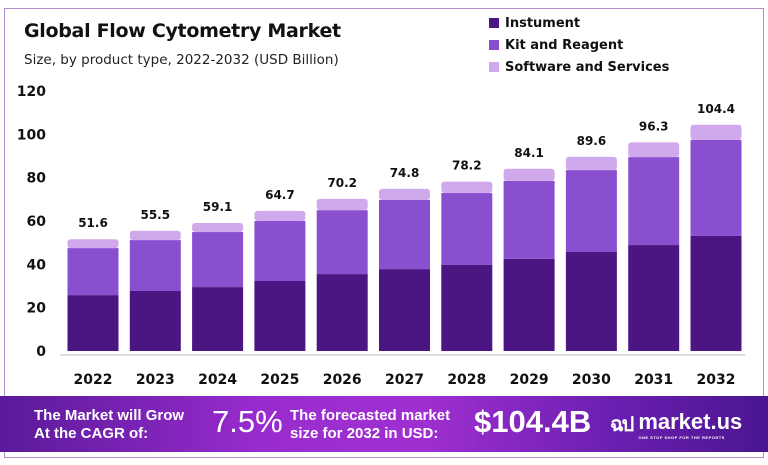 The image size is (768, 465). I want to click on y-tick-label: 80, so click(37, 179).